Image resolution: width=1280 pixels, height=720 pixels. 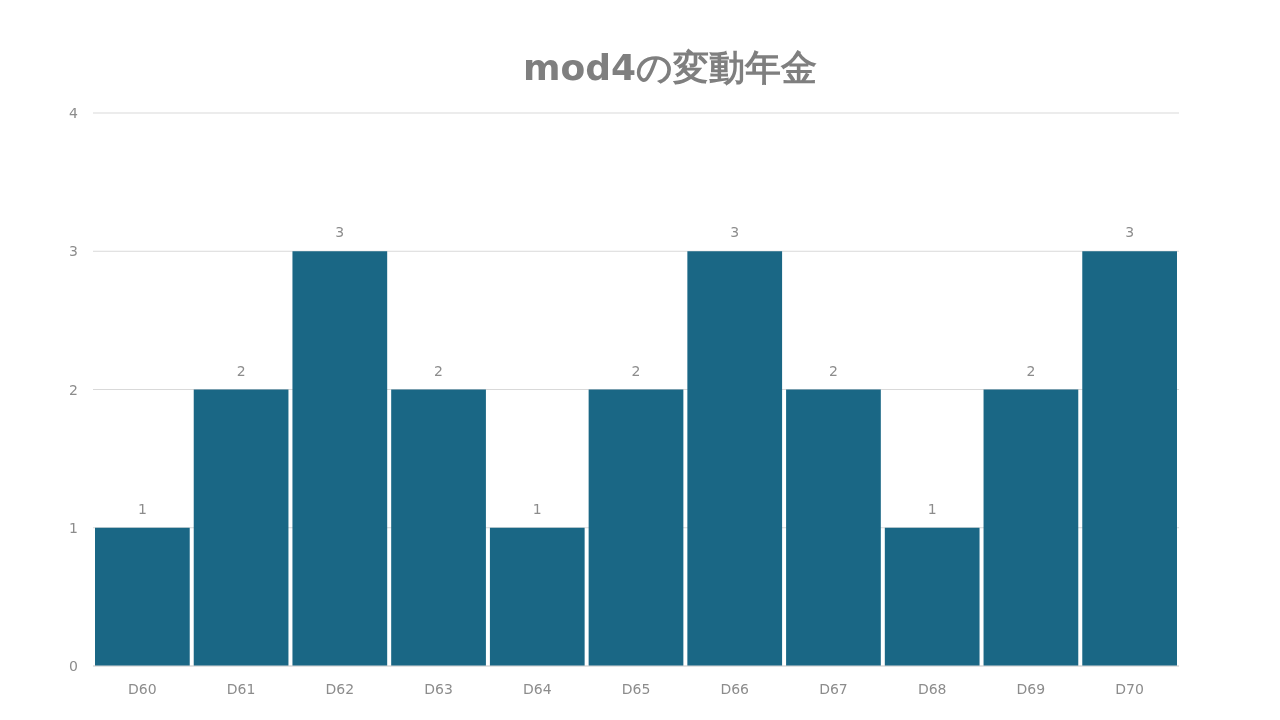 I want to click on x-tick-label: D64, so click(x=537, y=689).